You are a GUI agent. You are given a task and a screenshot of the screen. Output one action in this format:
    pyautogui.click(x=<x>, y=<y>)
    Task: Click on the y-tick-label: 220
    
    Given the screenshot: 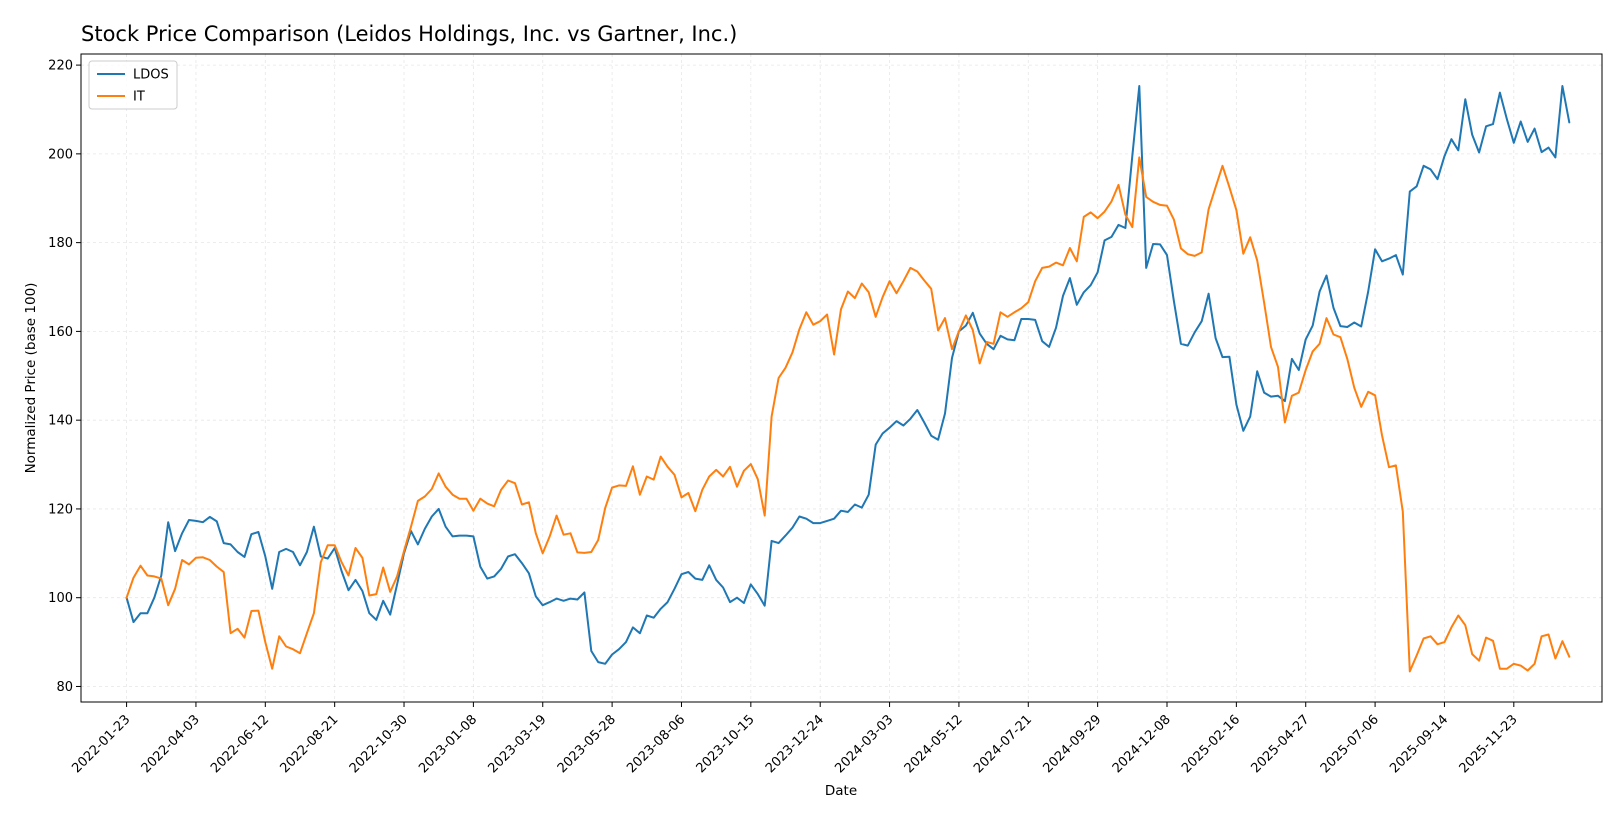 What is the action you would take?
    pyautogui.click(x=60, y=66)
    